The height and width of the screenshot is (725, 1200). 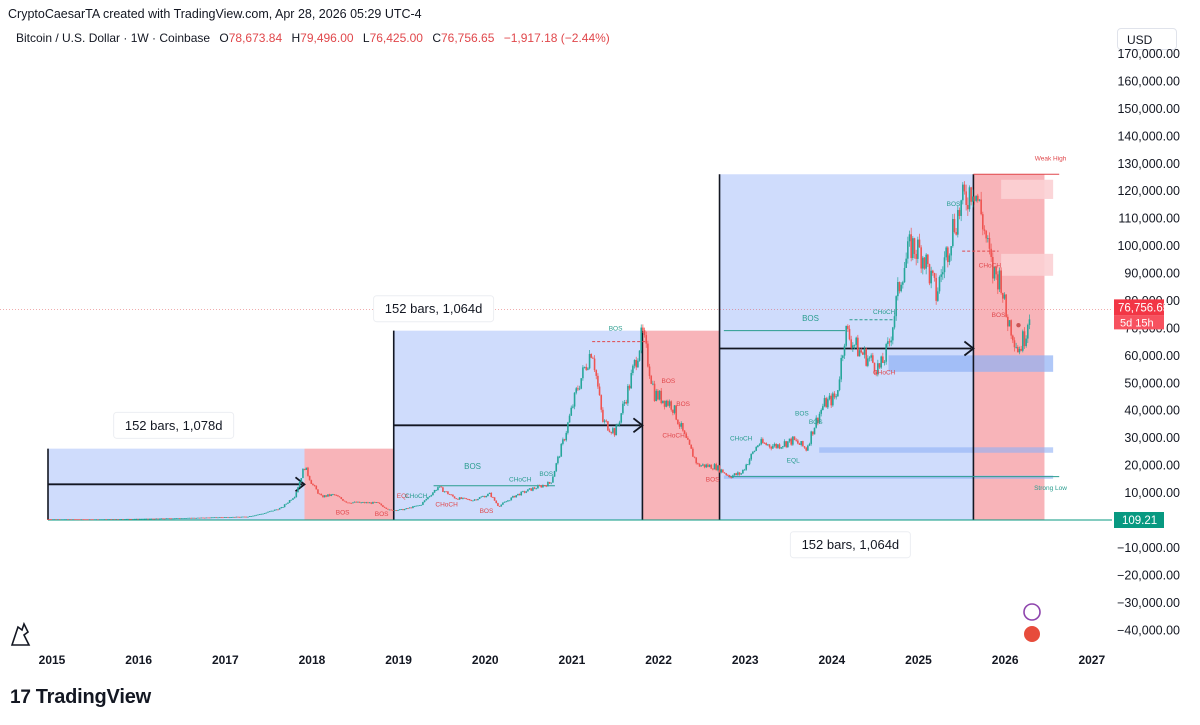 What do you see at coordinates (745, 660) in the screenshot?
I see `x-tick-label: 2023` at bounding box center [745, 660].